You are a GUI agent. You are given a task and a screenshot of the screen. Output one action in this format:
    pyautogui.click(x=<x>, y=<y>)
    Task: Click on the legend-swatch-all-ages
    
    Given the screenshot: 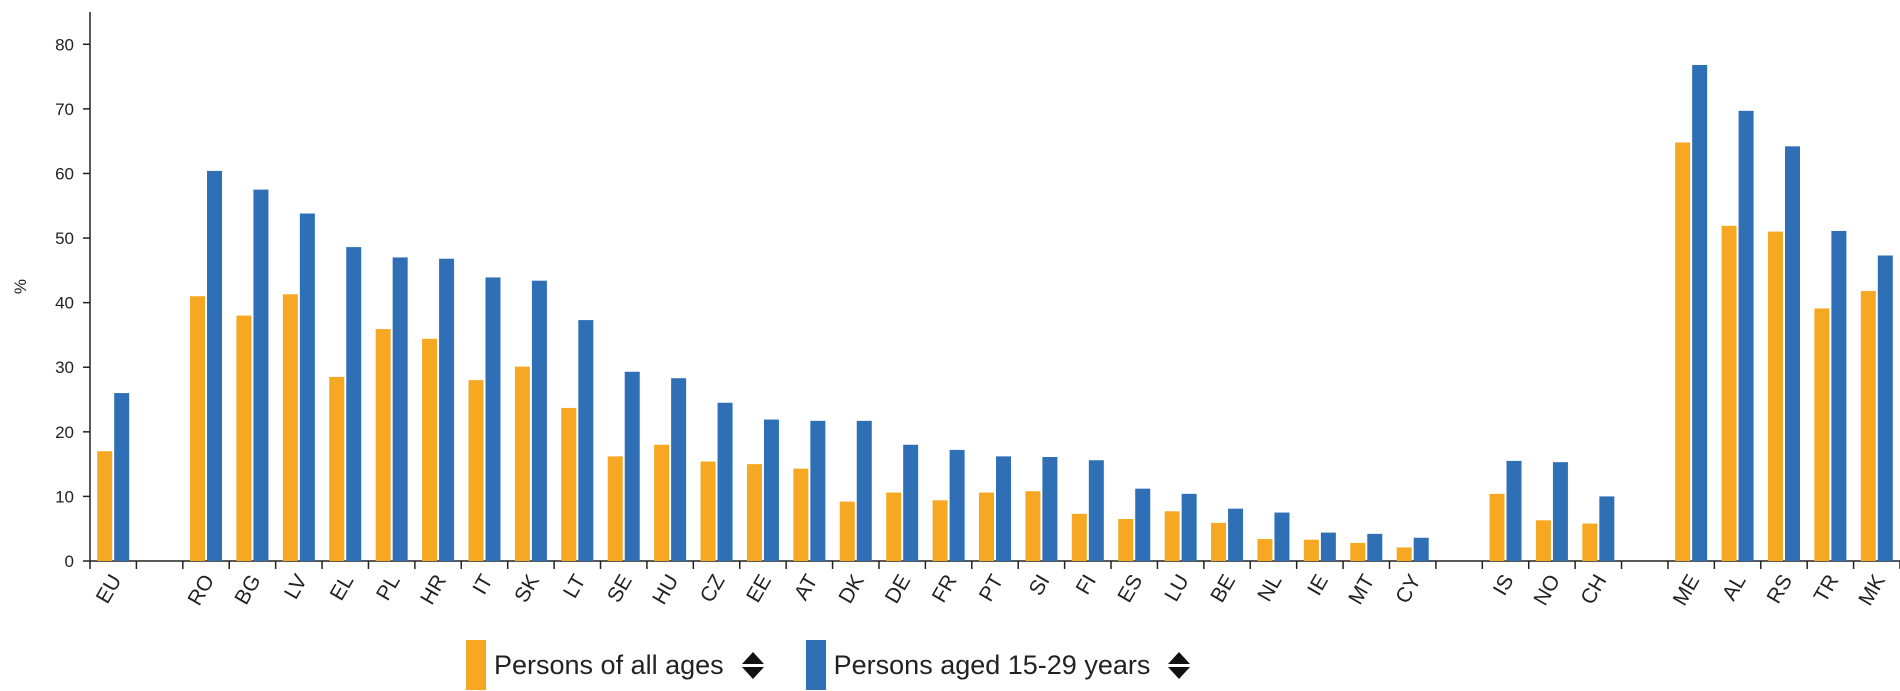 What is the action you would take?
    pyautogui.click(x=476, y=665)
    